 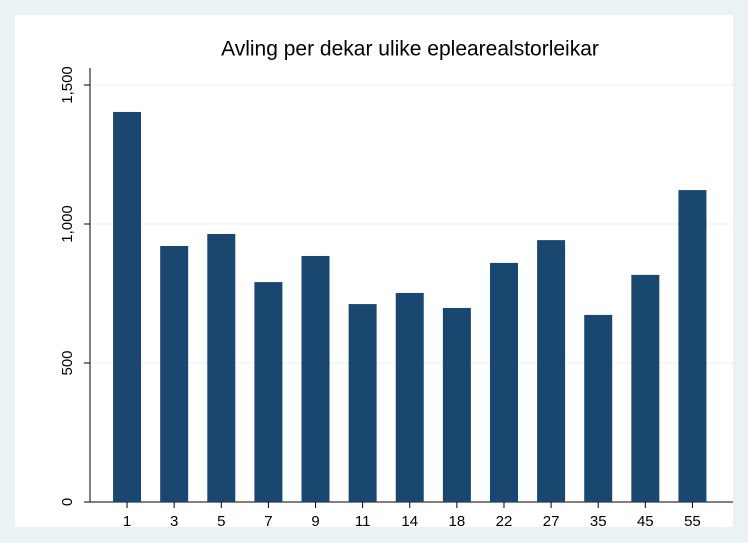 I want to click on x-tick-label: 45, so click(x=645, y=521).